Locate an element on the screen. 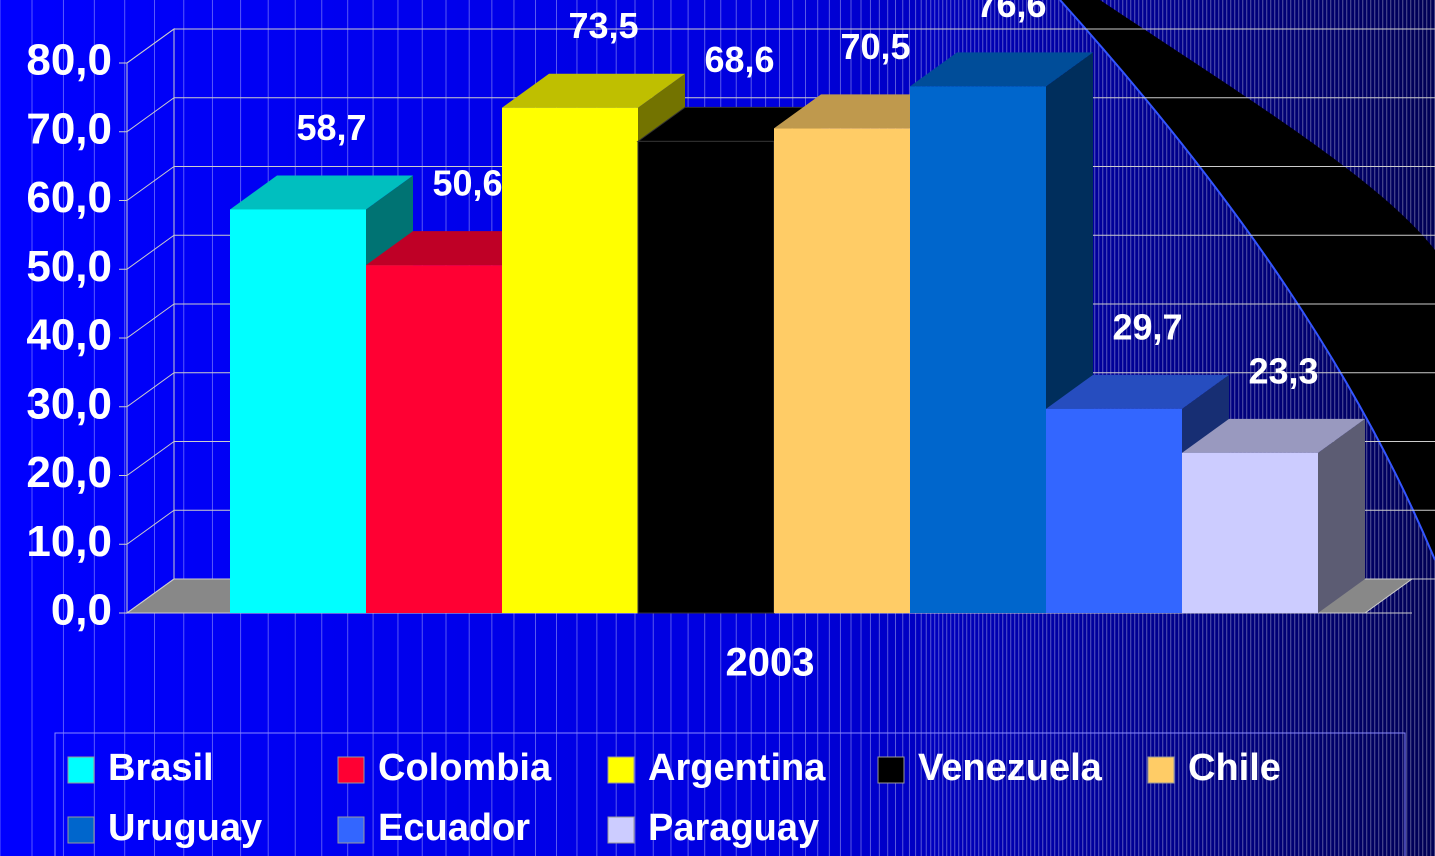 Image resolution: width=1435 pixels, height=856 pixels. y-tick-label: 60,0 is located at coordinates (69, 197).